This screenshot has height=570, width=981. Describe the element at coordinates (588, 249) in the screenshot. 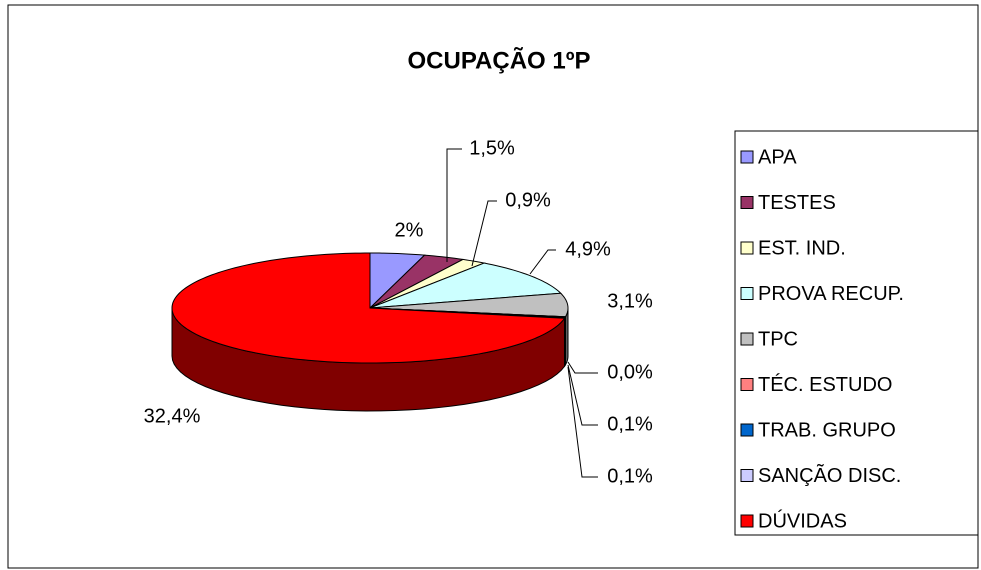

I see `data-label: 4,9%` at that location.